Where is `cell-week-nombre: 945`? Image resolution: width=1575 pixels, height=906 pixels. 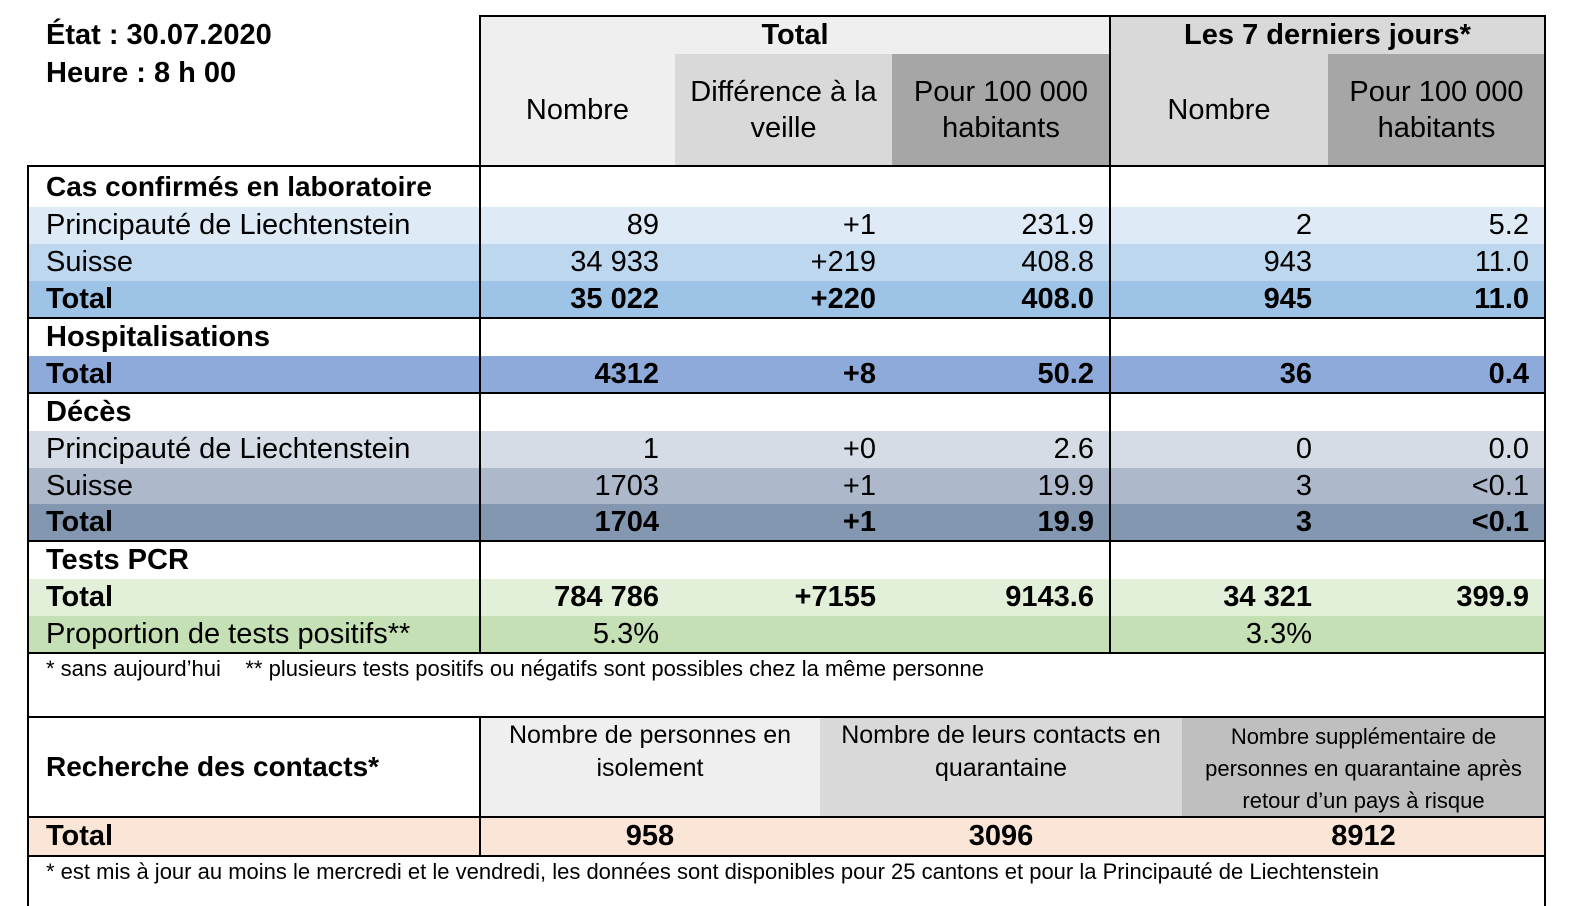
cell-week-nombre: 945 is located at coordinates (1287, 299).